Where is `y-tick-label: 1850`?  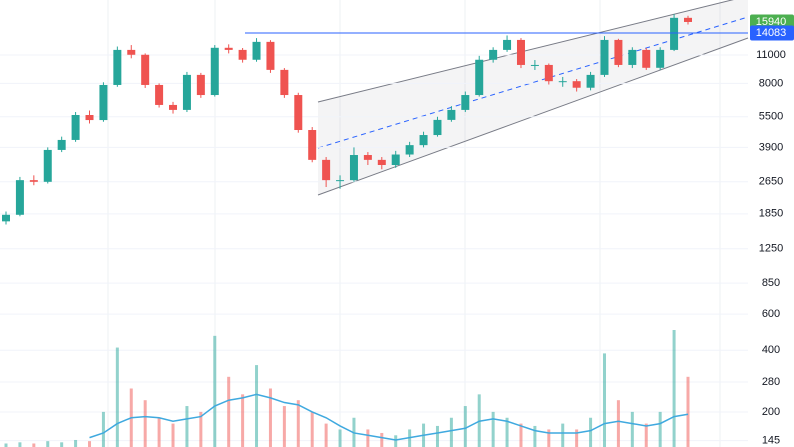
y-tick-label: 1850 is located at coordinates (771, 214).